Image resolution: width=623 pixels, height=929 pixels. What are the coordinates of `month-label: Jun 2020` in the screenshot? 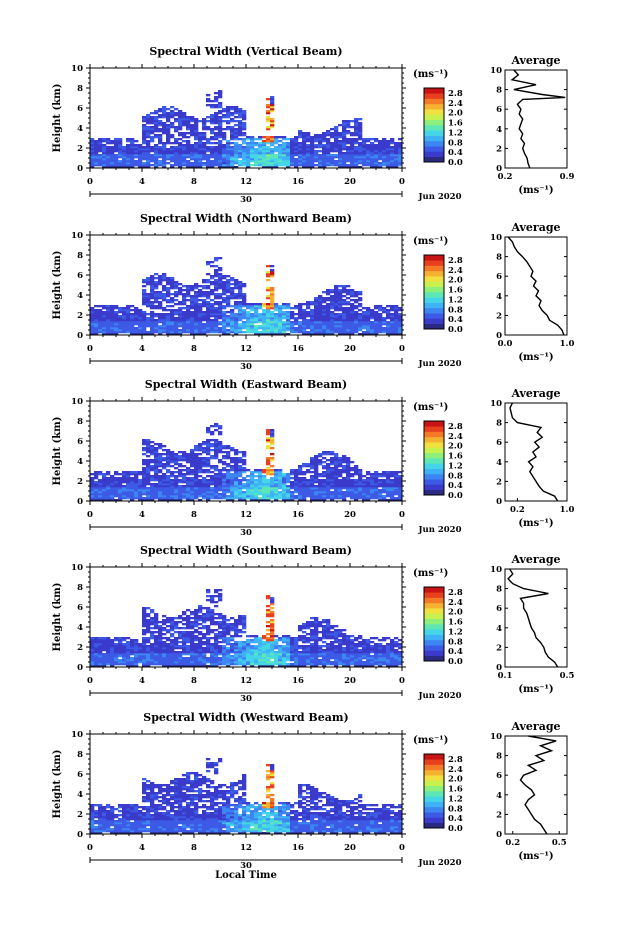 It's located at (440, 530).